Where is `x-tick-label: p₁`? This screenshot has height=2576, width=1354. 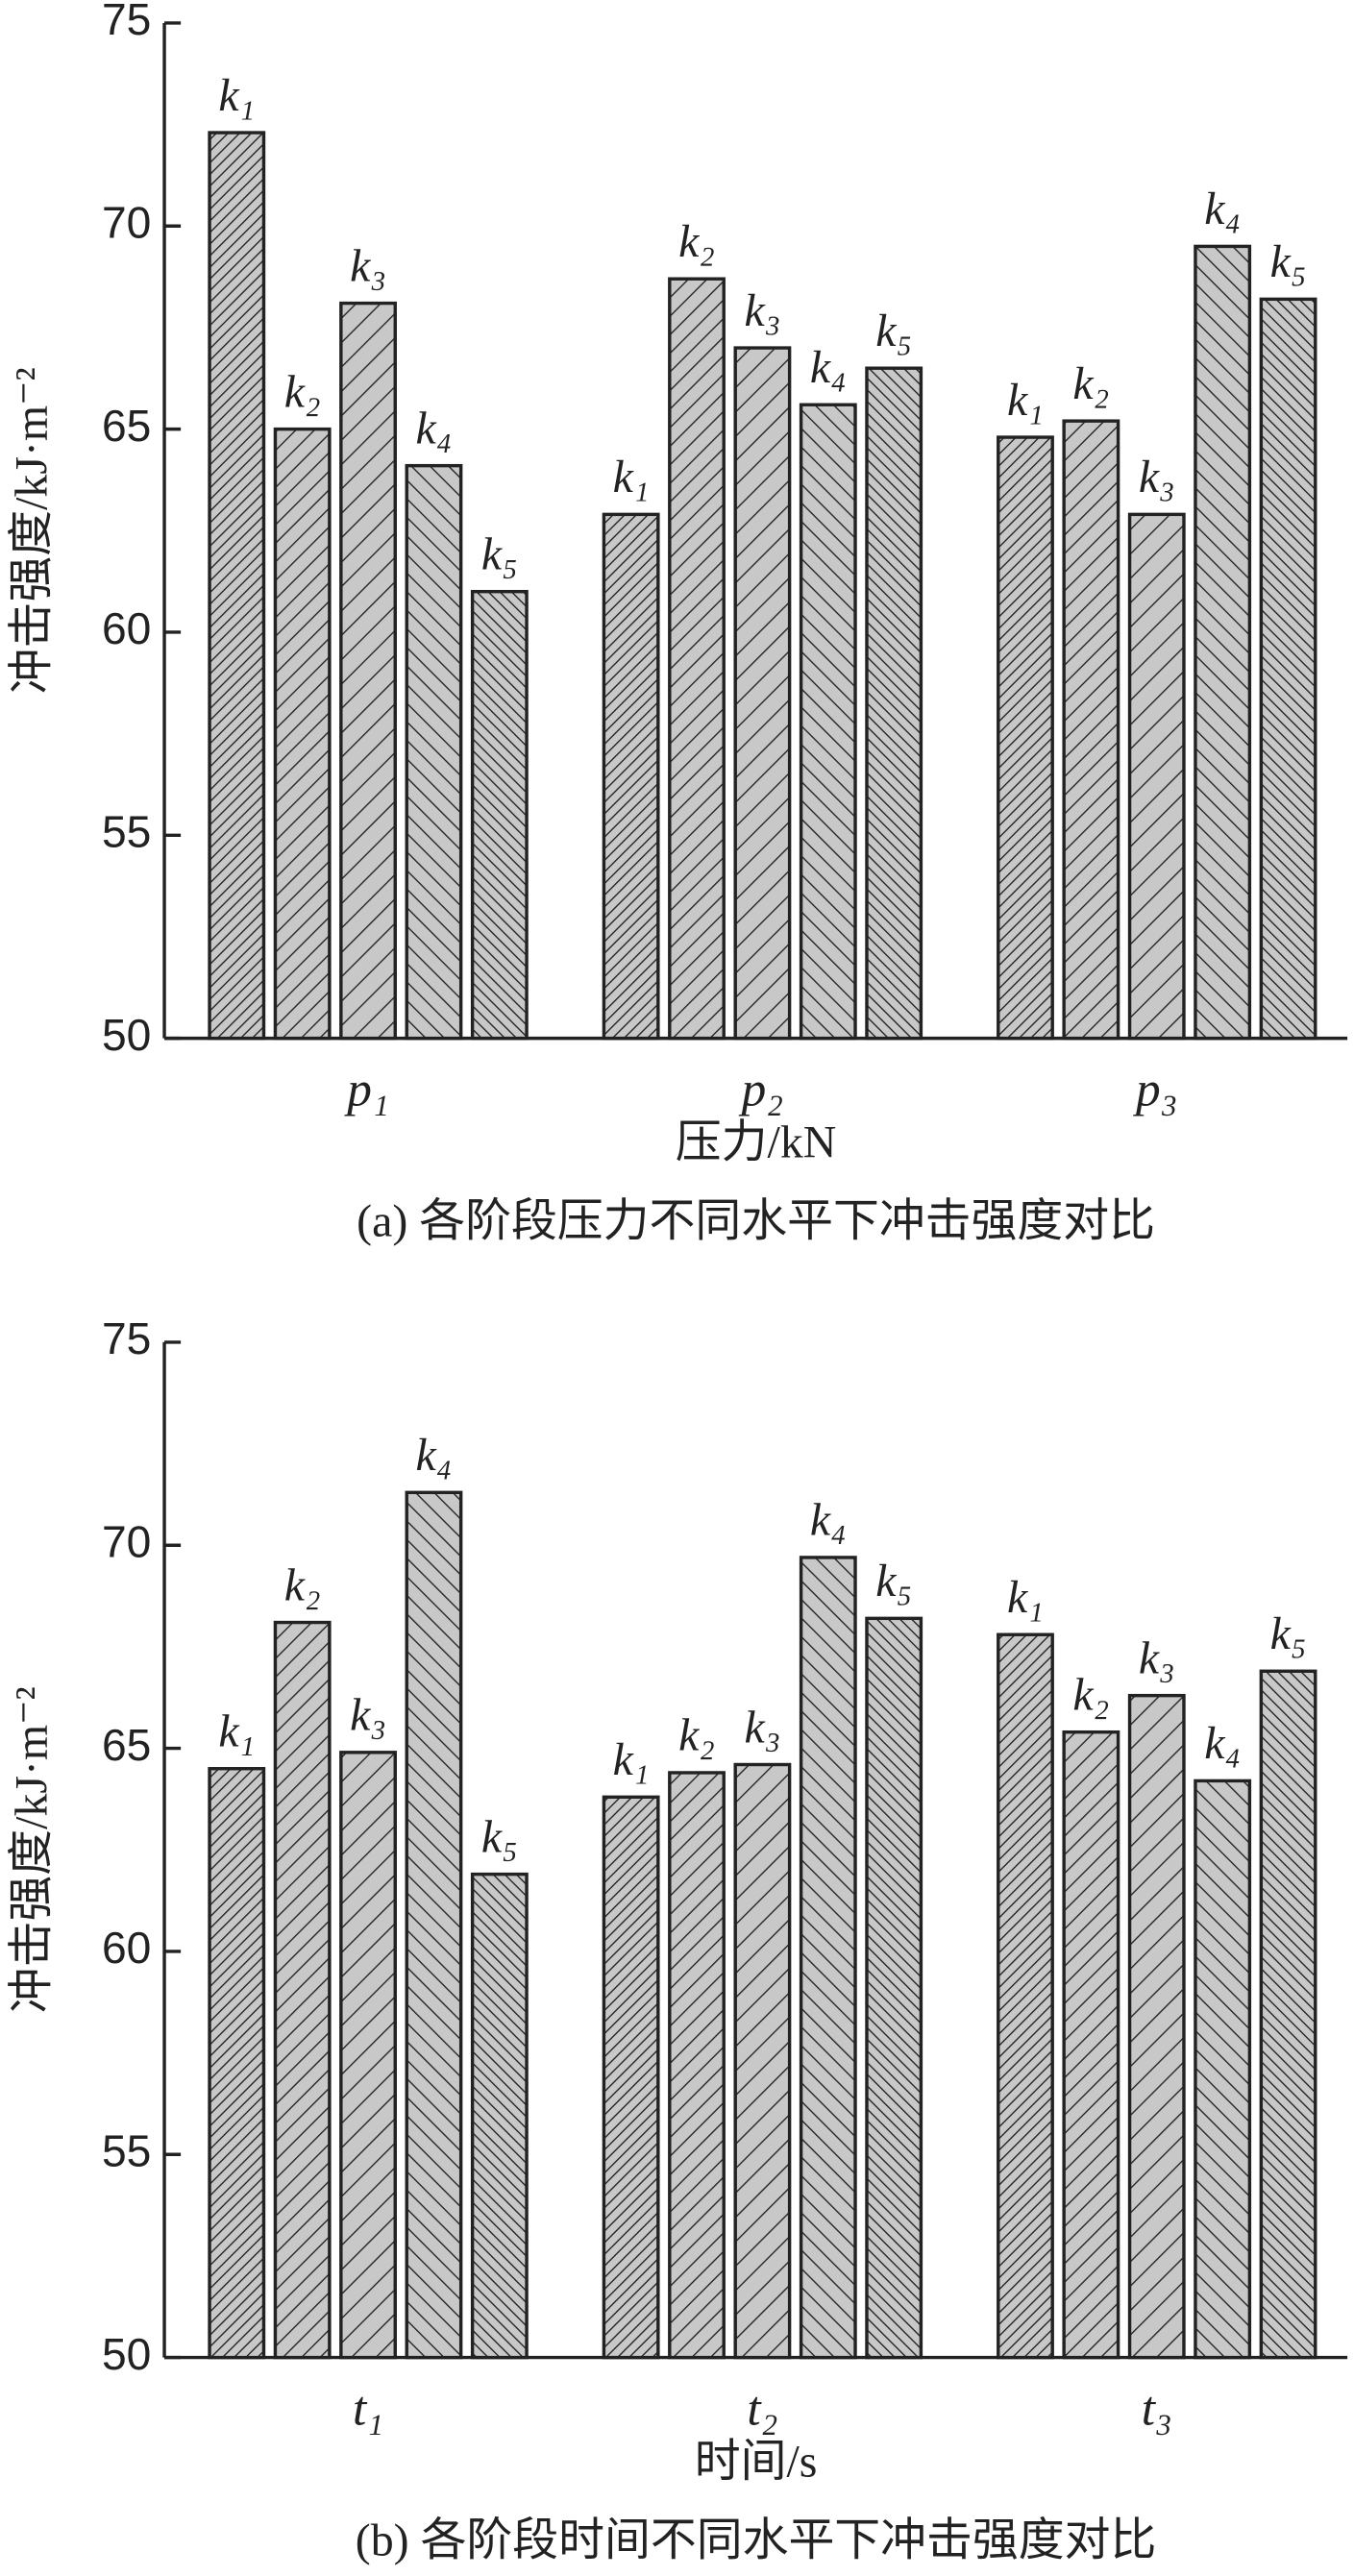 x-tick-label: p₁ is located at coordinates (366, 1090).